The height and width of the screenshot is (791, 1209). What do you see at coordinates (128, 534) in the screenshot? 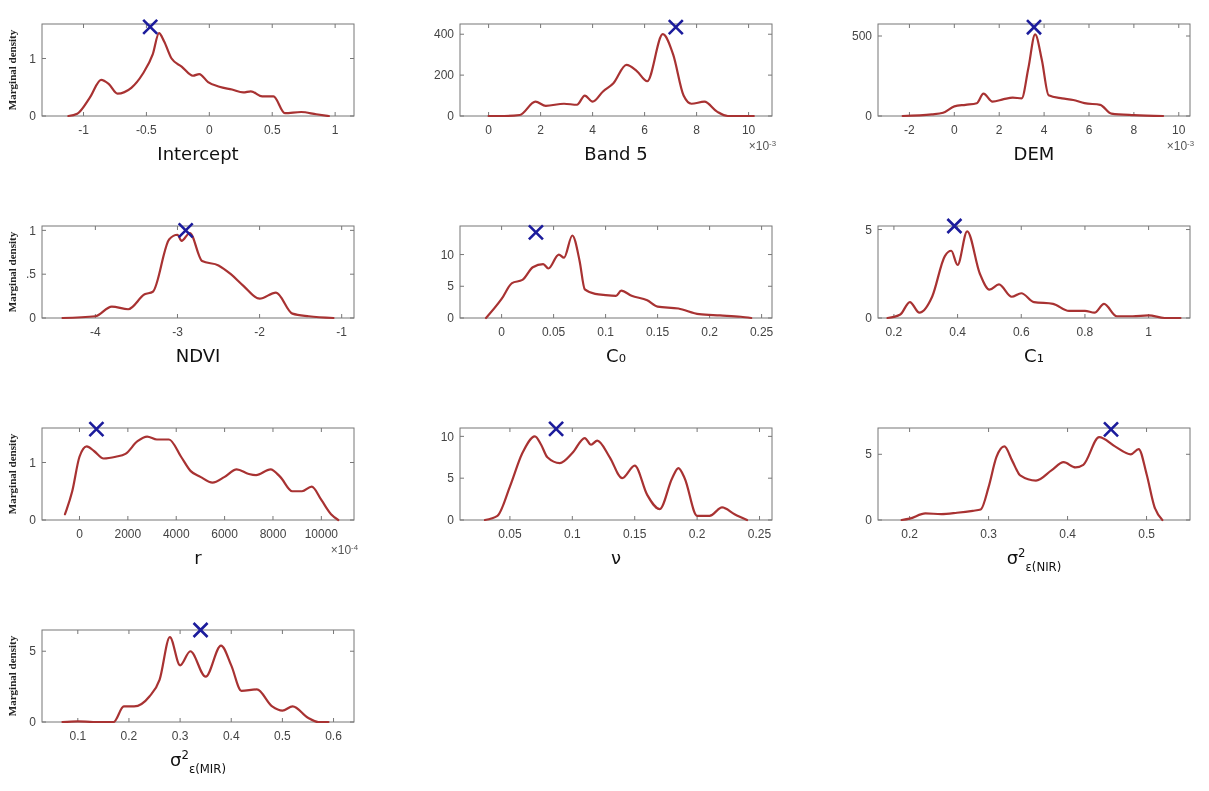
I see `x-tick-label: 2000` at bounding box center [128, 534].